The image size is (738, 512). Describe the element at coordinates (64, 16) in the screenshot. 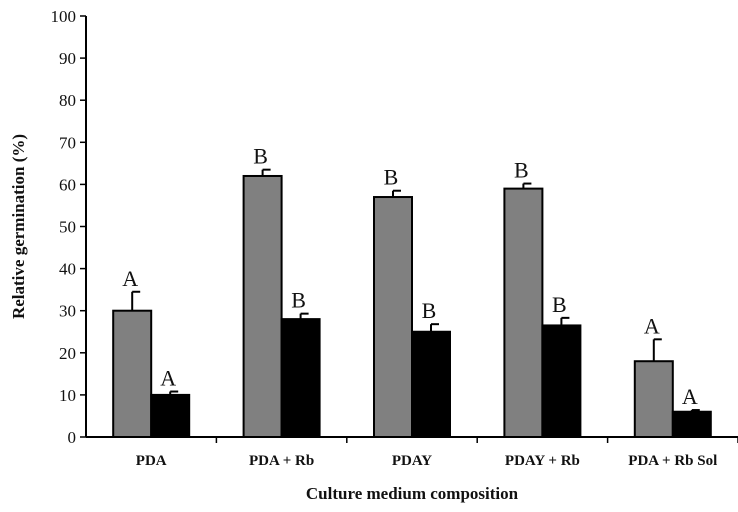

I see `y-tick-label: 100` at that location.